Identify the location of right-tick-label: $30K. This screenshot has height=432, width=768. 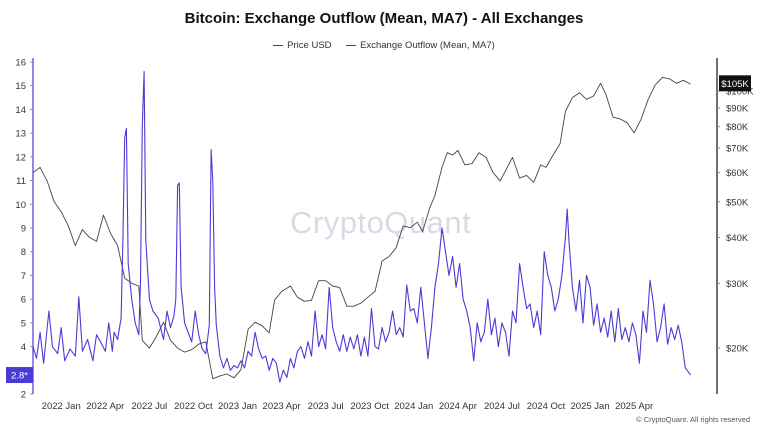
(737, 284).